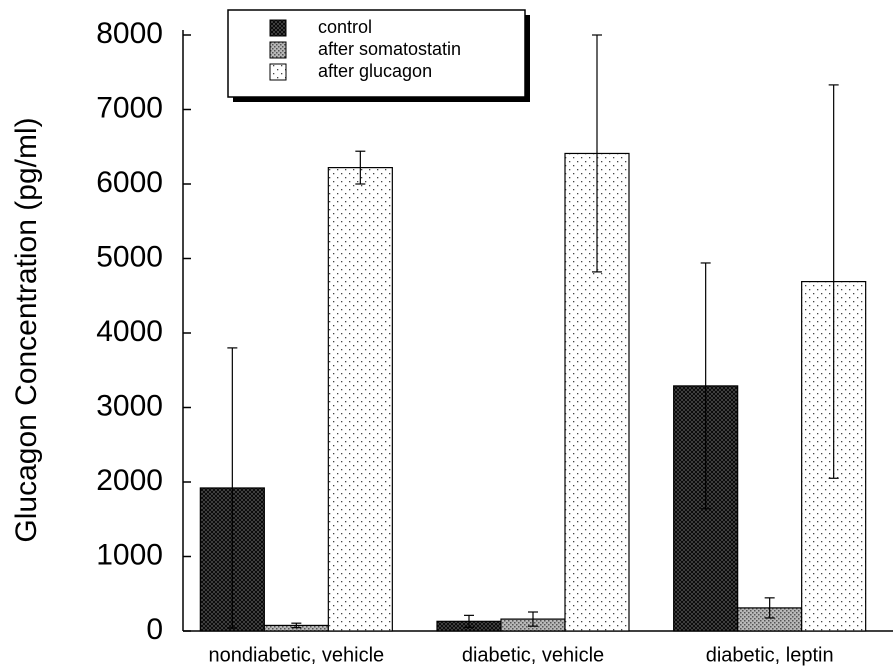 The width and height of the screenshot is (895, 672). I want to click on y-tick-label: 4000, so click(129, 331).